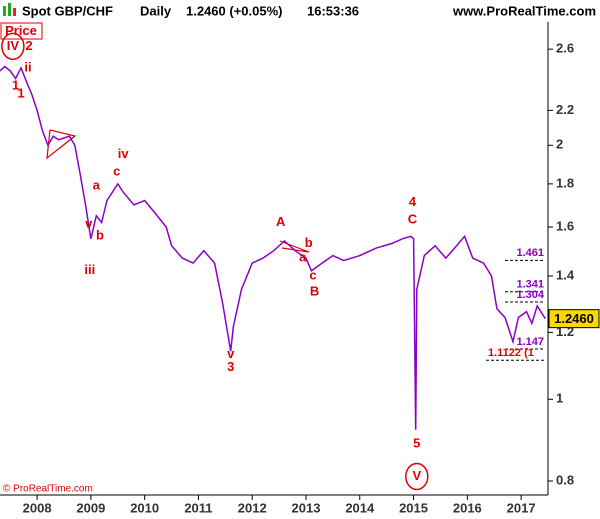 This screenshot has width=600, height=519. I want to click on level-label: 1.1122 (1, so click(511, 353).